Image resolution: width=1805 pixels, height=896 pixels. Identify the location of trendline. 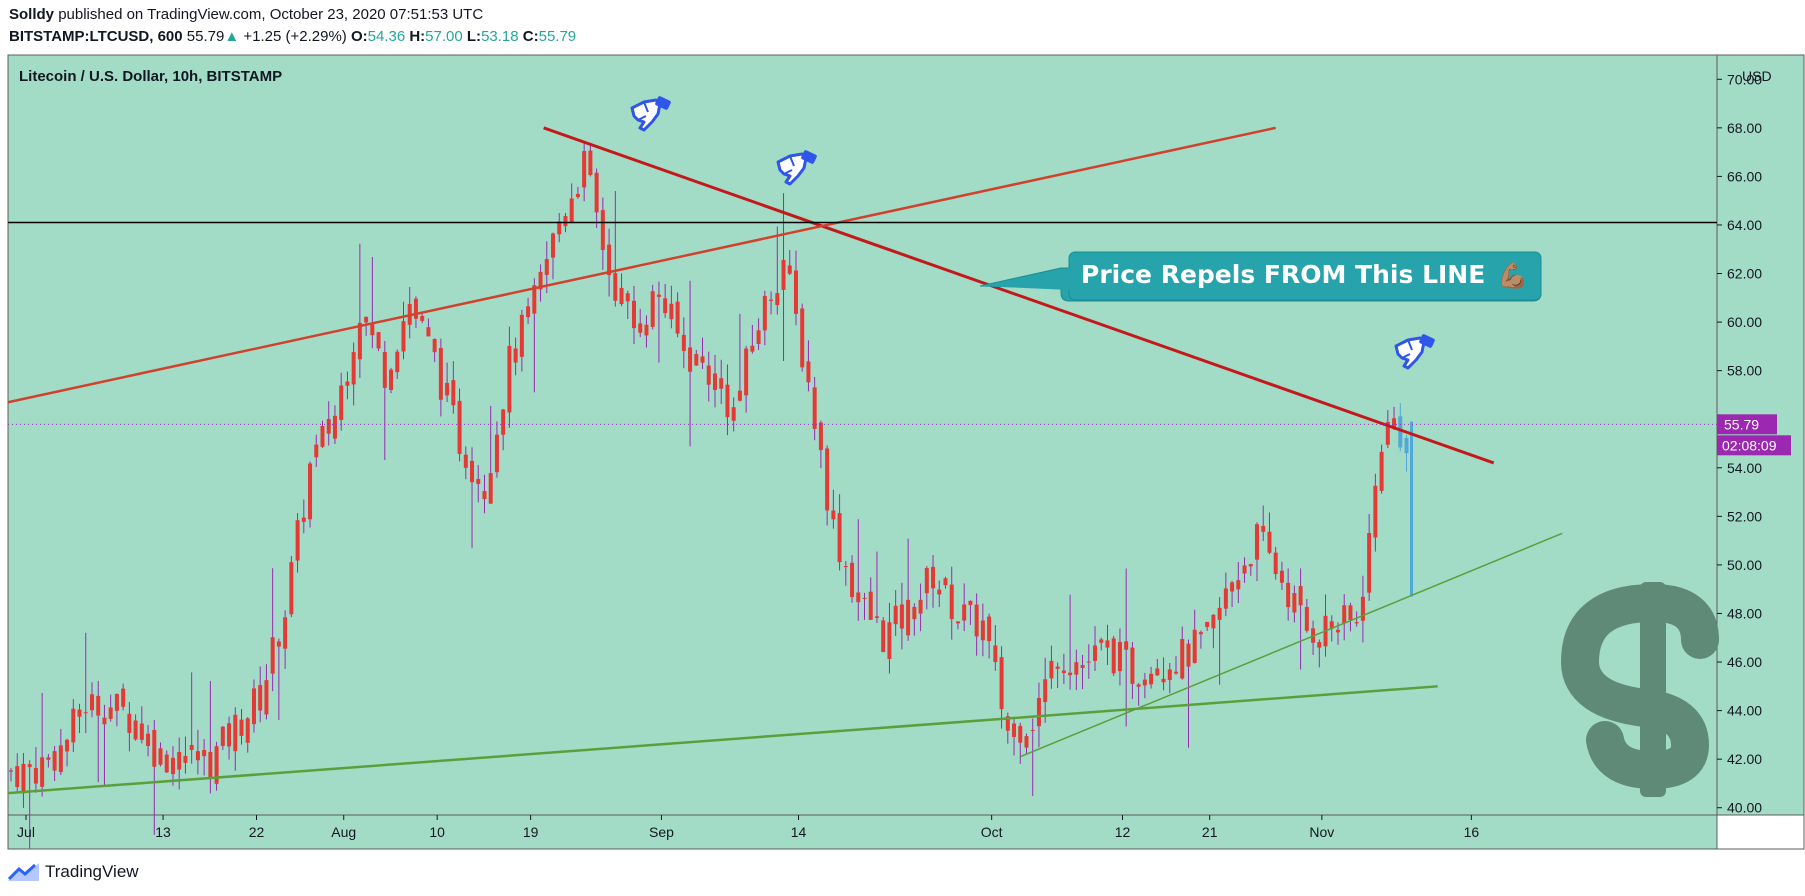
(722, 740).